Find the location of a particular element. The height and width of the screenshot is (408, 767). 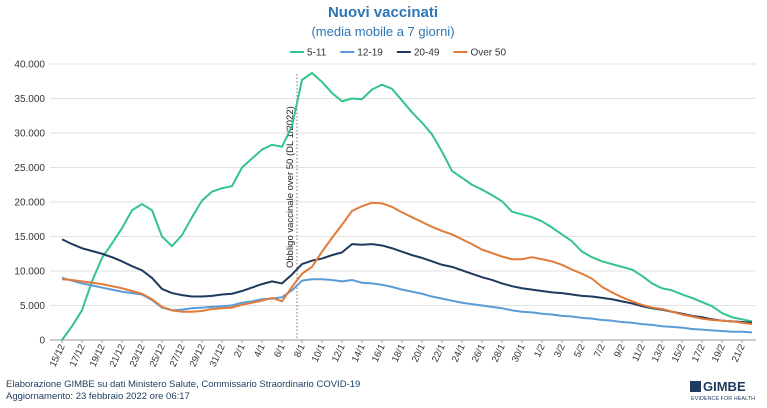

x-tick-label: 26/1 is located at coordinates (479, 353).